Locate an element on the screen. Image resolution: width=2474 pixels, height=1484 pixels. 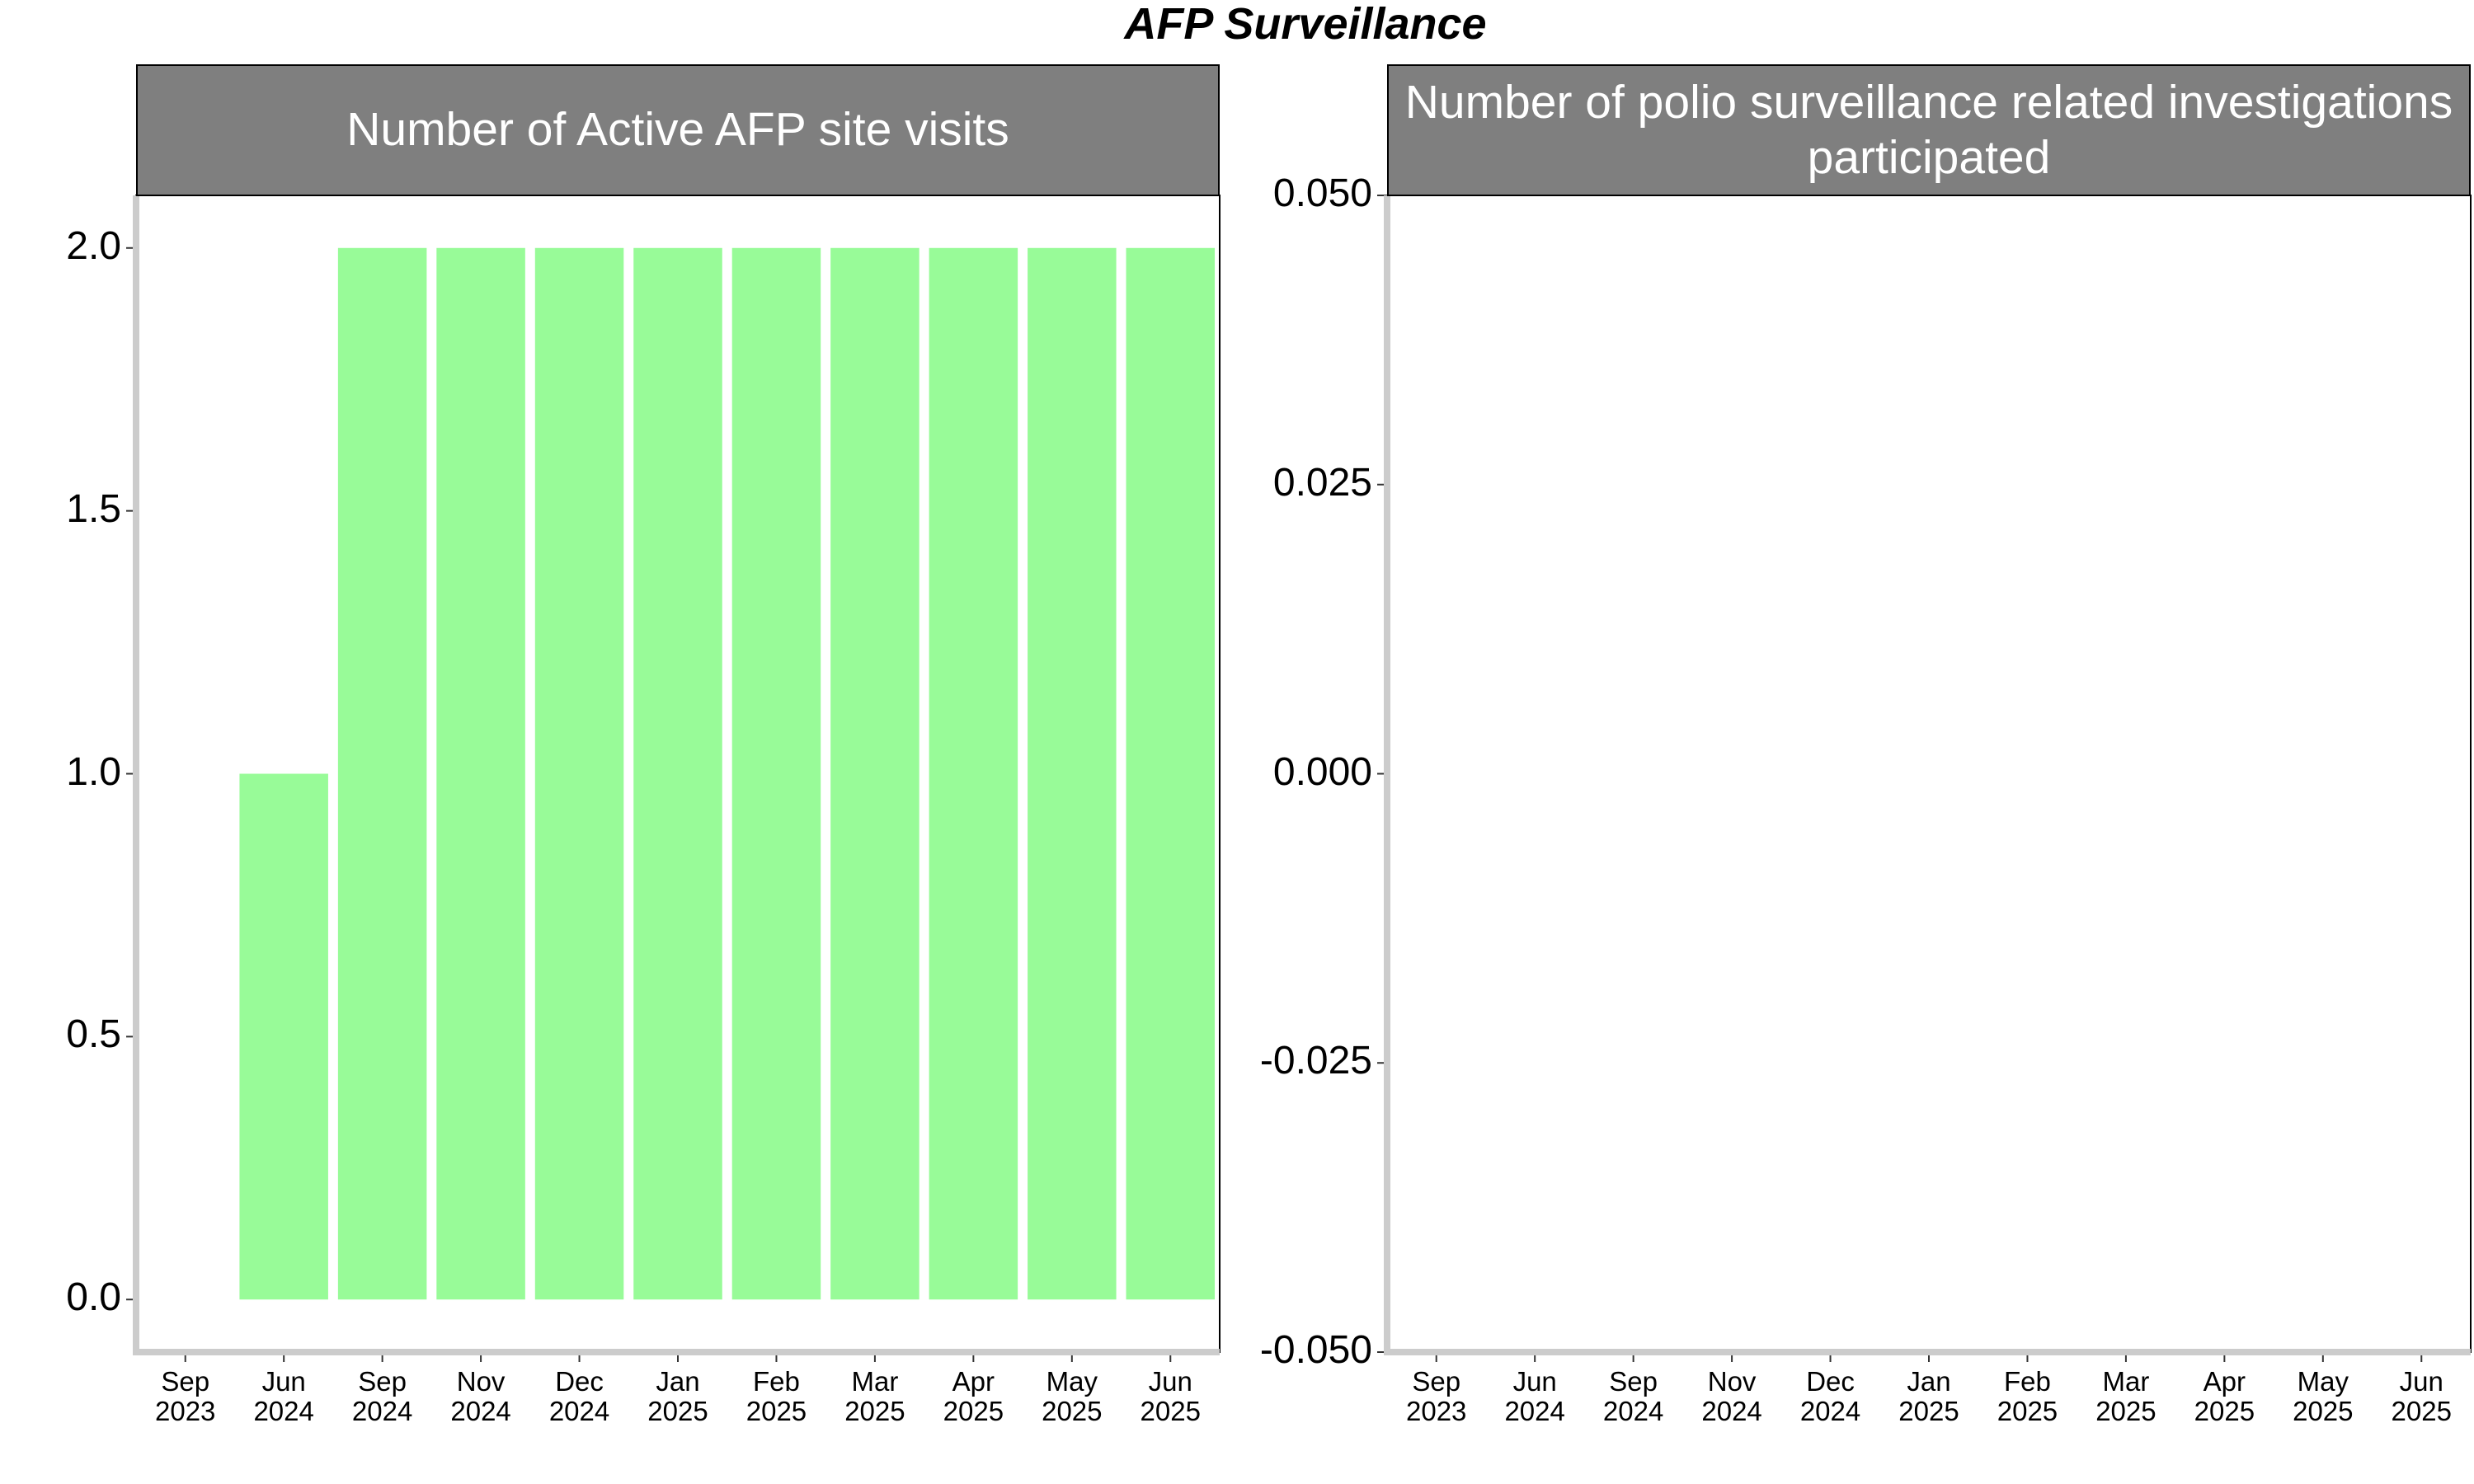
panel-strip: Number of Active AFP site visits is located at coordinates (678, 130).